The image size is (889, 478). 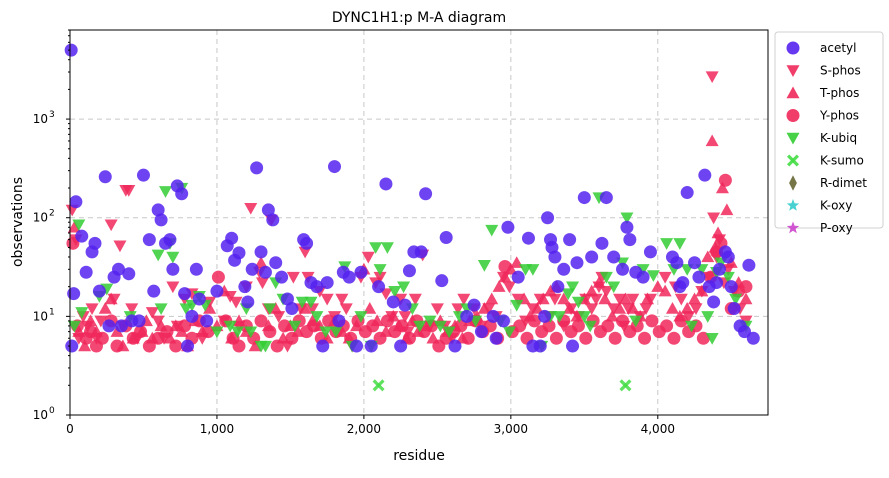 What do you see at coordinates (364, 429) in the screenshot?
I see `x-tick-label: 2,000` at bounding box center [364, 429].